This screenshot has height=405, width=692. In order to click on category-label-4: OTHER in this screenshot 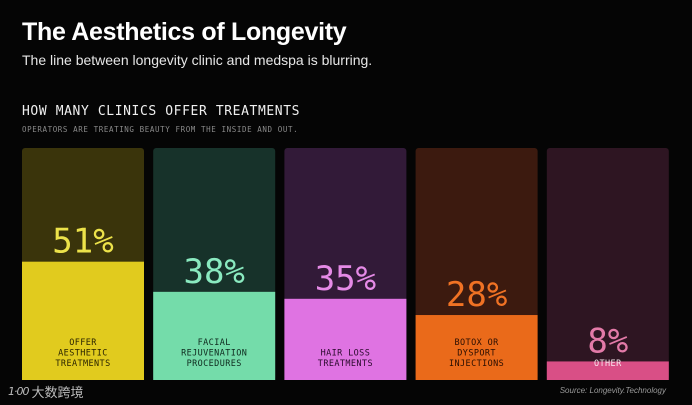, I will do `click(608, 364)`.